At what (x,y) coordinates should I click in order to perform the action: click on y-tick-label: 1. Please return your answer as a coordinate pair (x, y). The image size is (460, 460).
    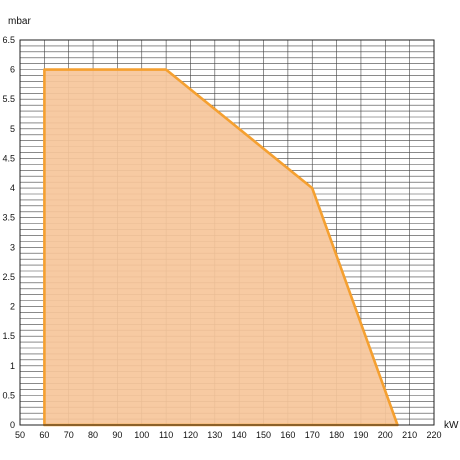
    Looking at the image, I should click on (12, 366).